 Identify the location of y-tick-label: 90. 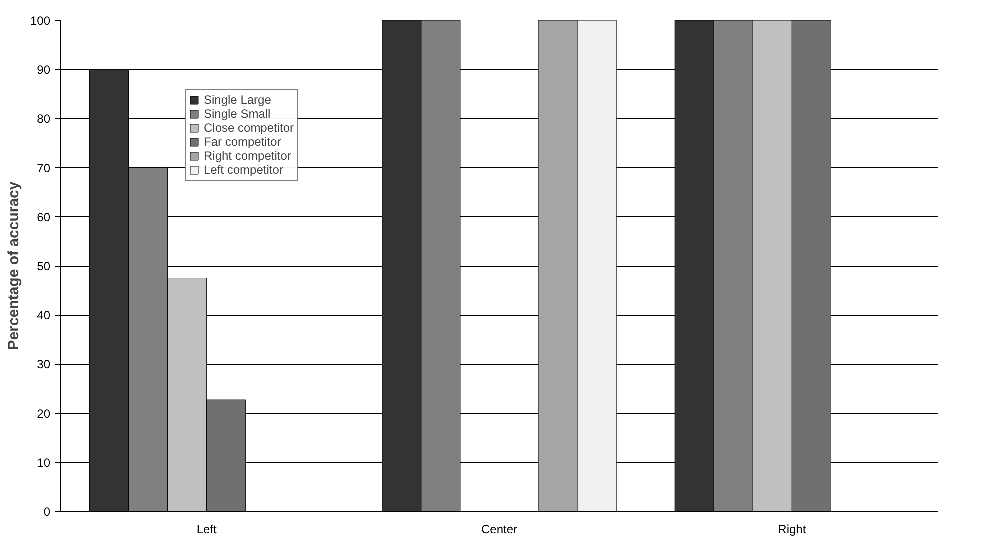
(44, 70).